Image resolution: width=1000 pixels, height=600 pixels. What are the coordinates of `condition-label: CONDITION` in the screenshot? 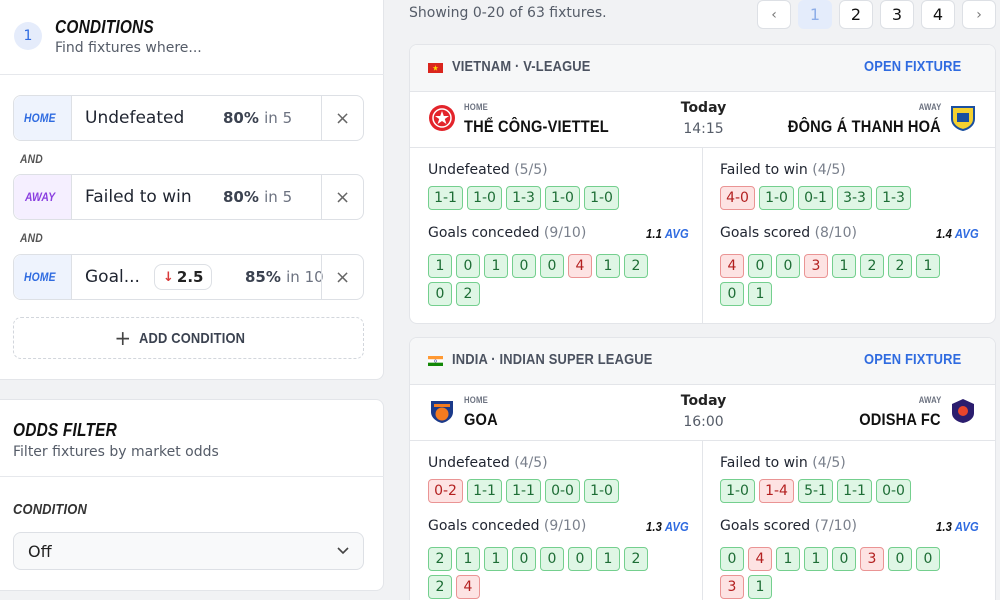 It's located at (50, 509).